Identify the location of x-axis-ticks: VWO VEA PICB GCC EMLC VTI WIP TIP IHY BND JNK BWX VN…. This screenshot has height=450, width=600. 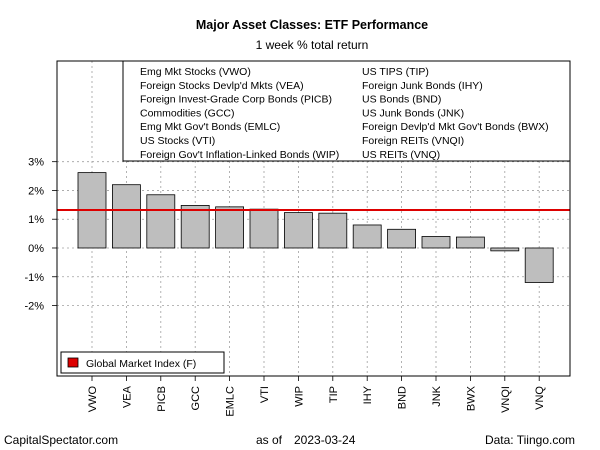
(316, 396).